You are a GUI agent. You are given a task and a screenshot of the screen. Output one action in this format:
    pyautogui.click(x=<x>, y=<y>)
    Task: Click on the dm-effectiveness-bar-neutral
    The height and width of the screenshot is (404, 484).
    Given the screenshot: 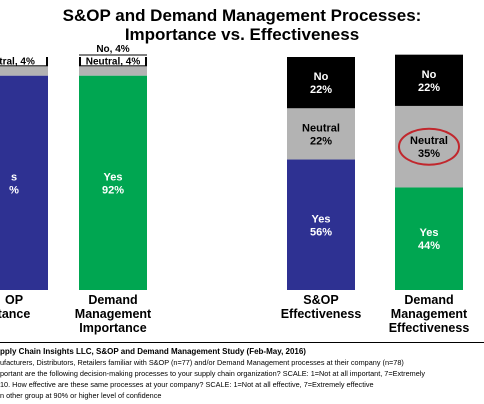 What is the action you would take?
    pyautogui.click(x=429, y=146)
    